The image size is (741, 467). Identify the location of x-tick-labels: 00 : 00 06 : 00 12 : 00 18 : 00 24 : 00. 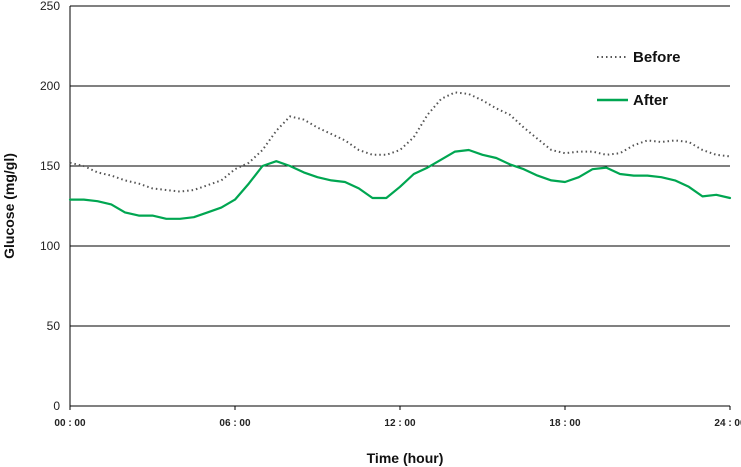
(397, 417).